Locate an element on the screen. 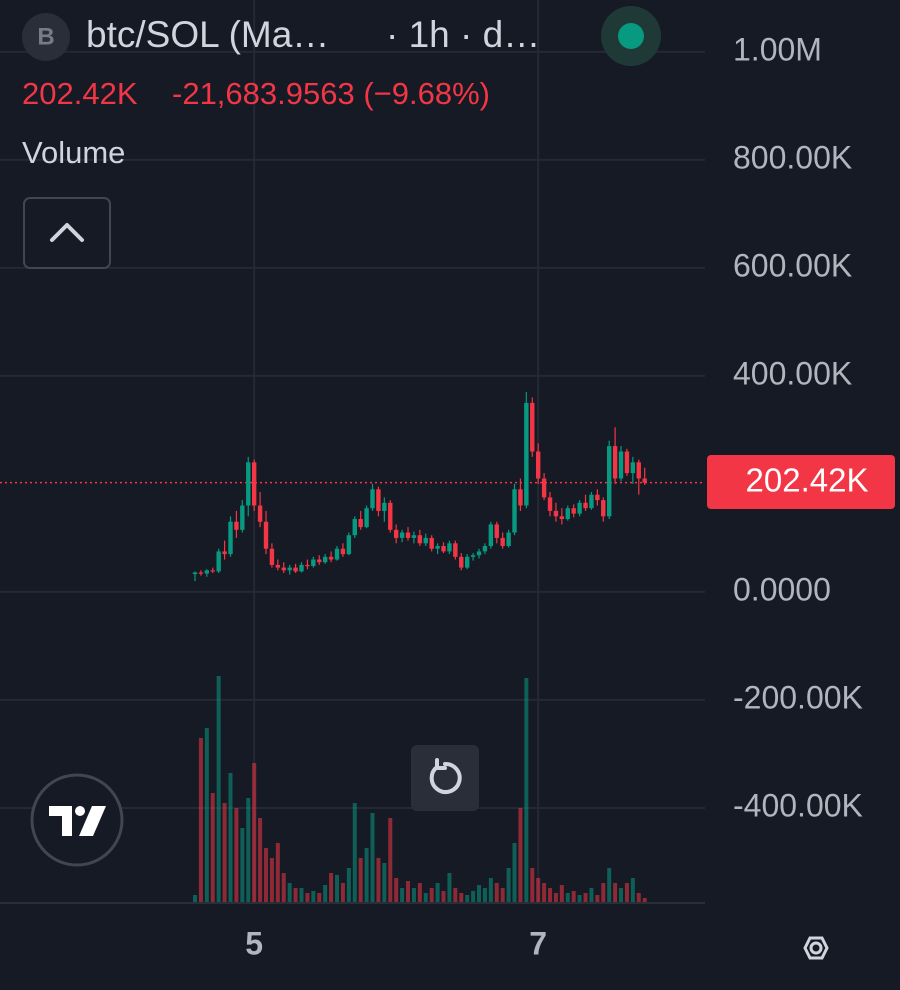 The image size is (900, 990). collapse-button is located at coordinates (67, 233).